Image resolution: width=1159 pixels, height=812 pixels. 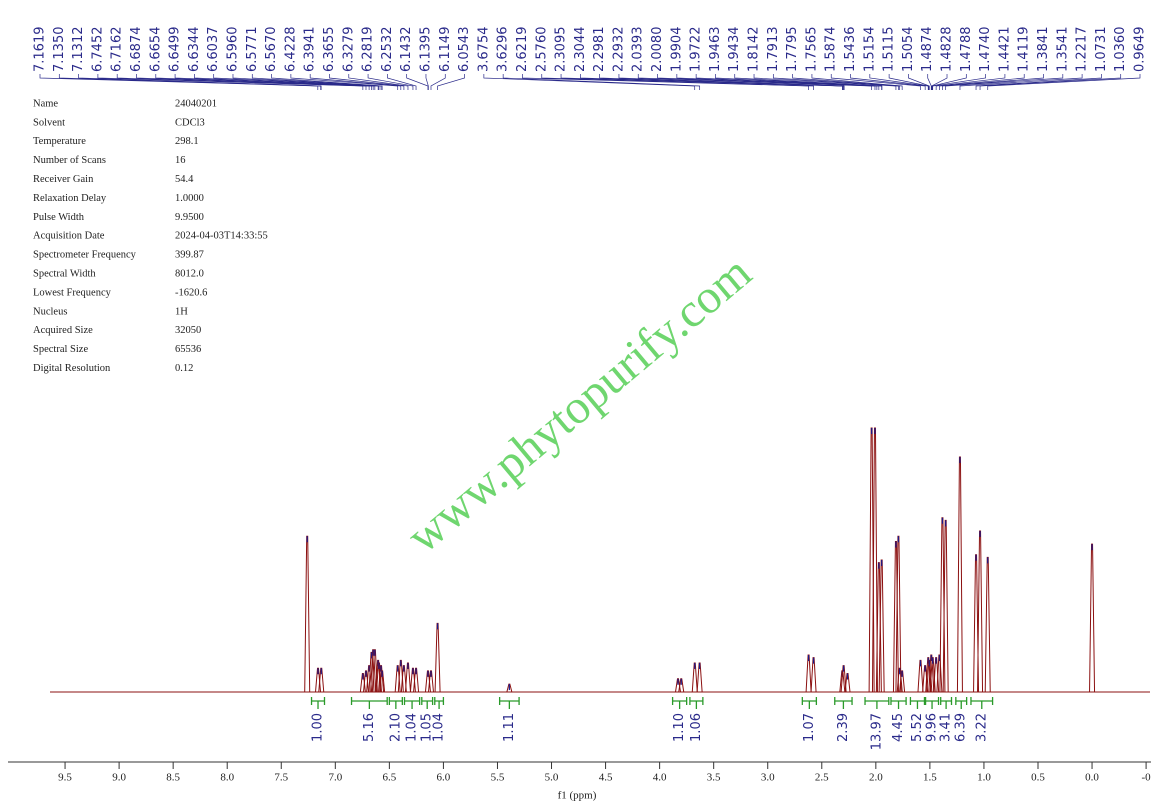 I want to click on x-axis-label: f1 (ppm), so click(x=577, y=796).